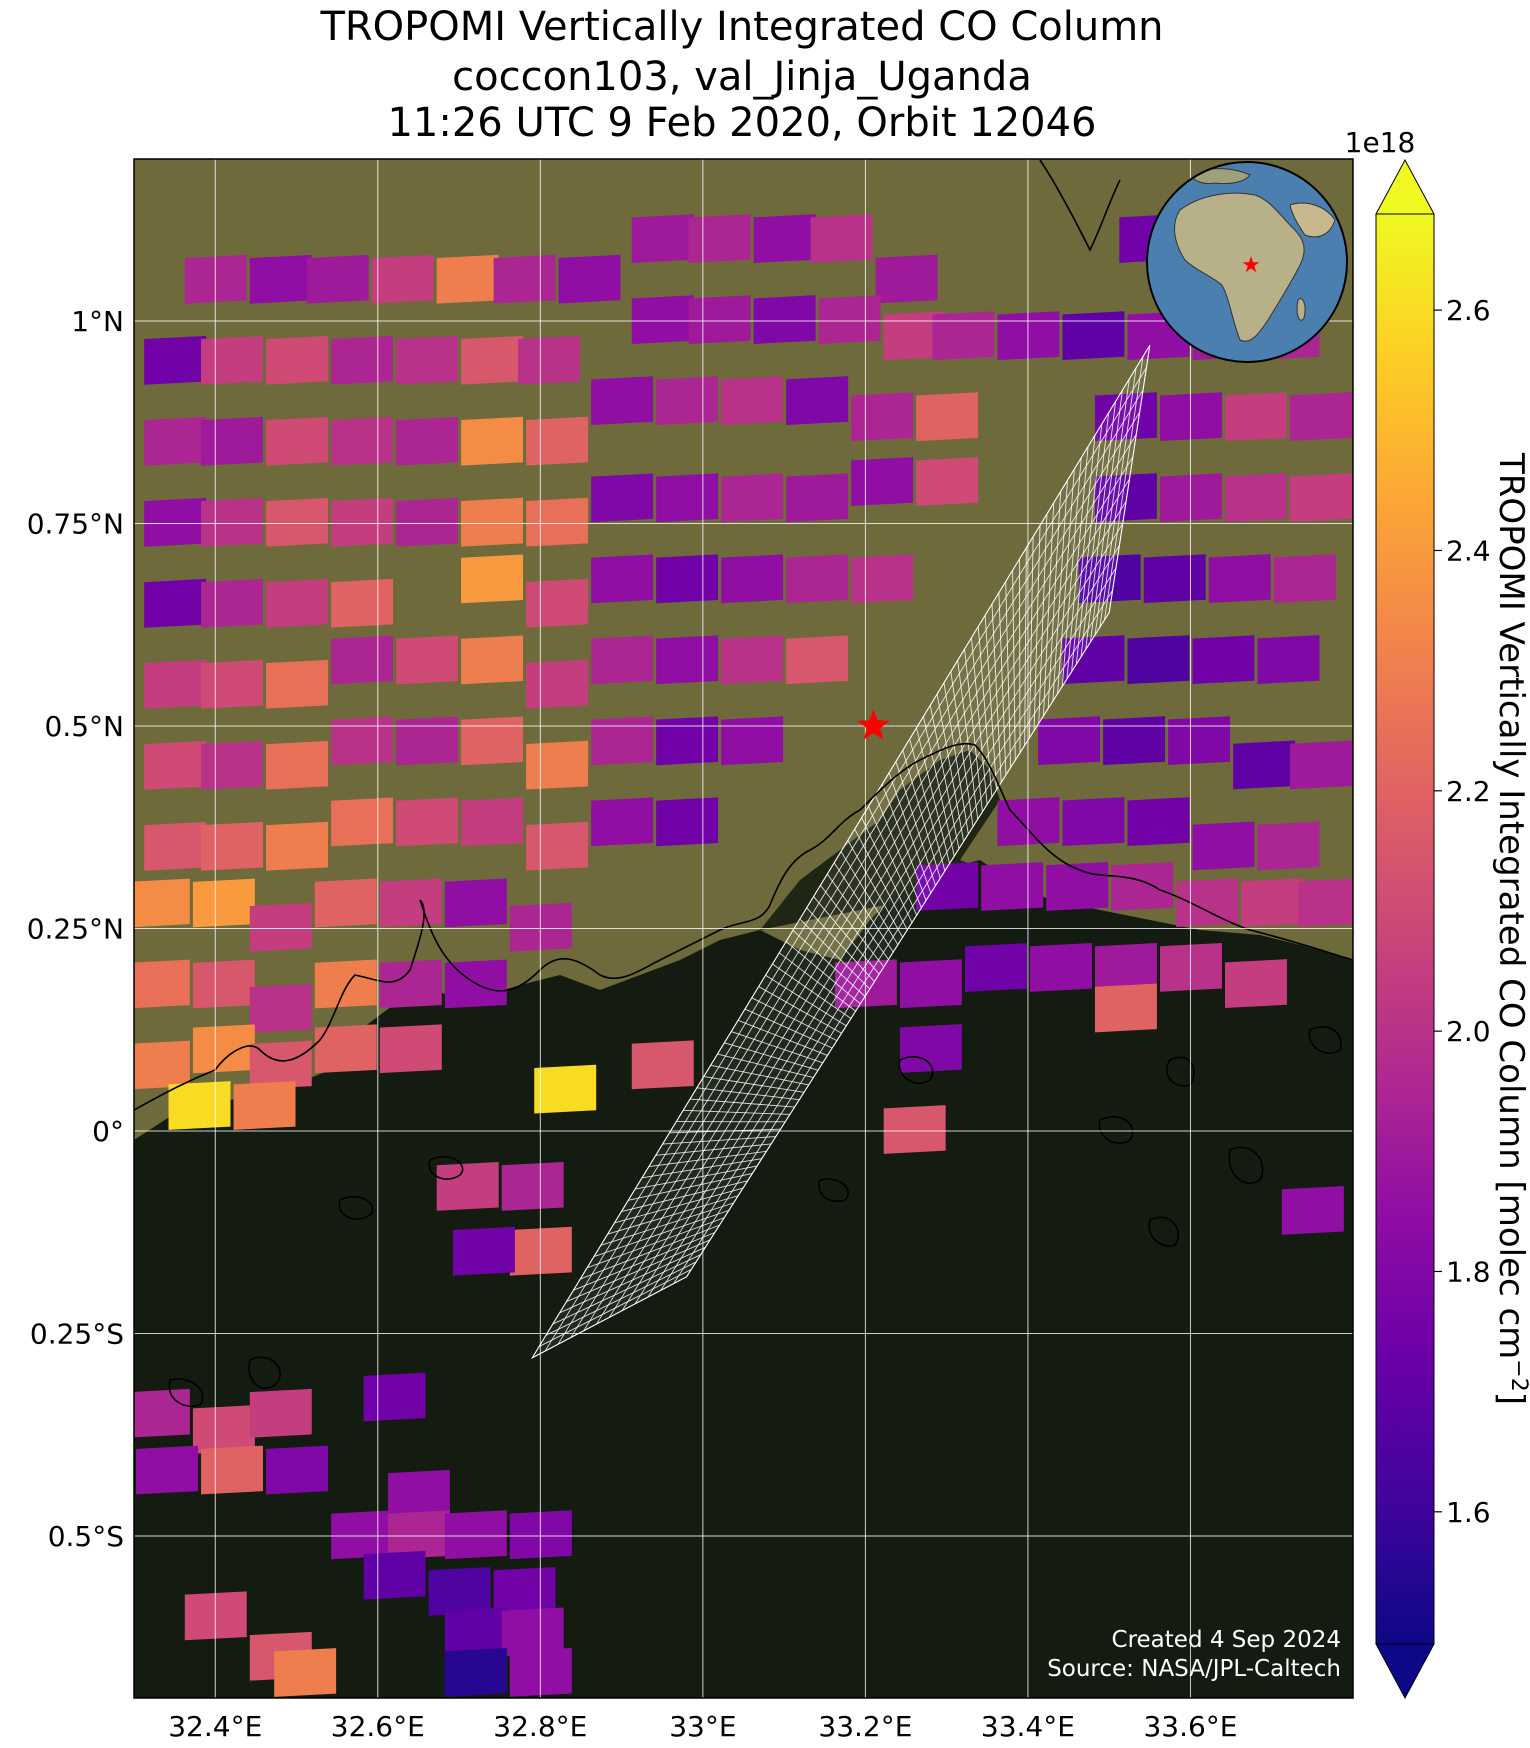 This screenshot has width=1530, height=1748. What do you see at coordinates (1251, 265) in the screenshot?
I see `globe-site-star: ★` at bounding box center [1251, 265].